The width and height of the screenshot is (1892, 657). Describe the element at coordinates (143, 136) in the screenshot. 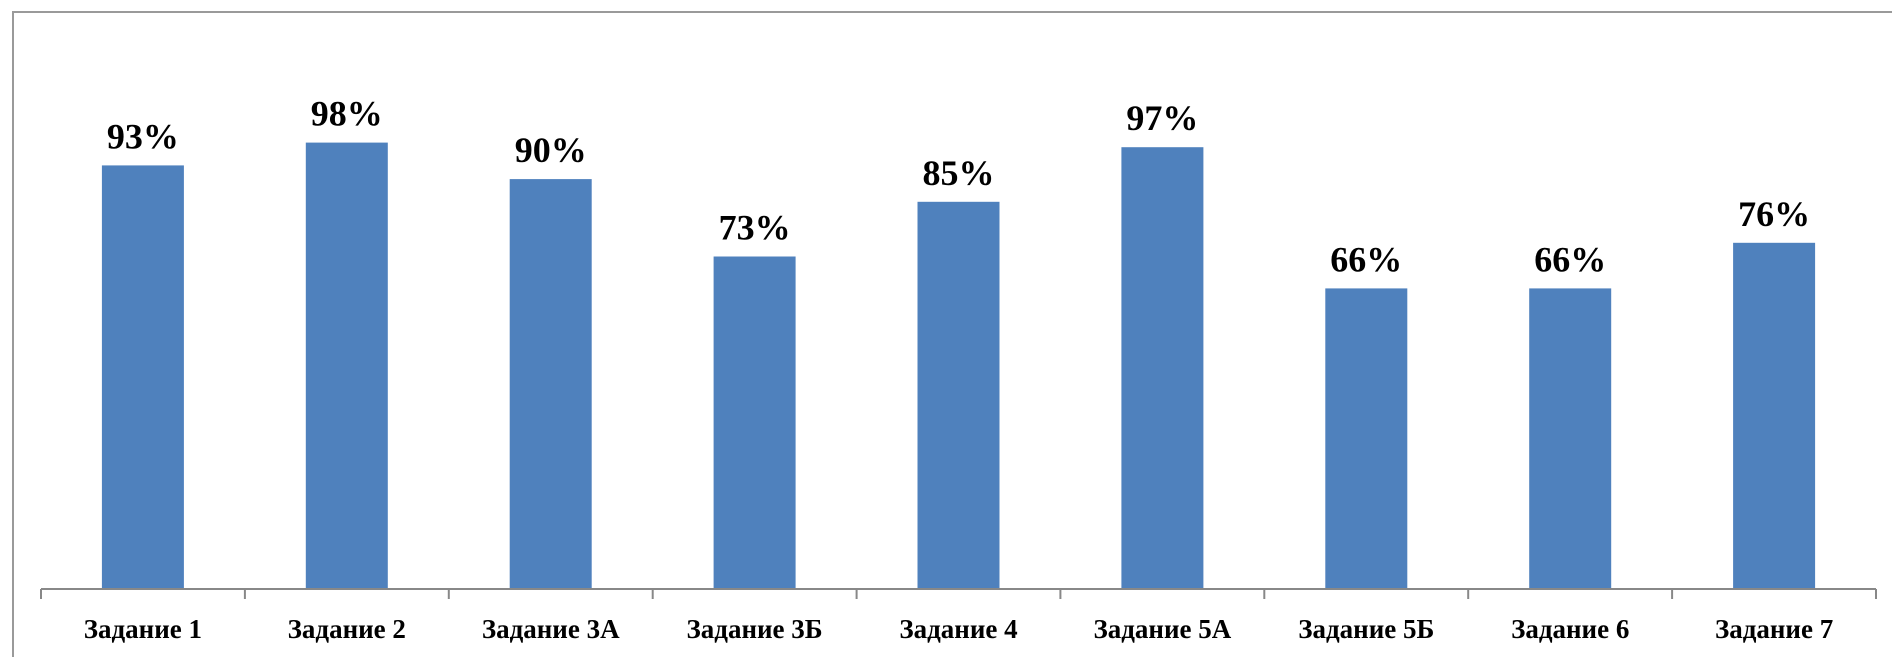

I see `data-label-1: 93%` at that location.